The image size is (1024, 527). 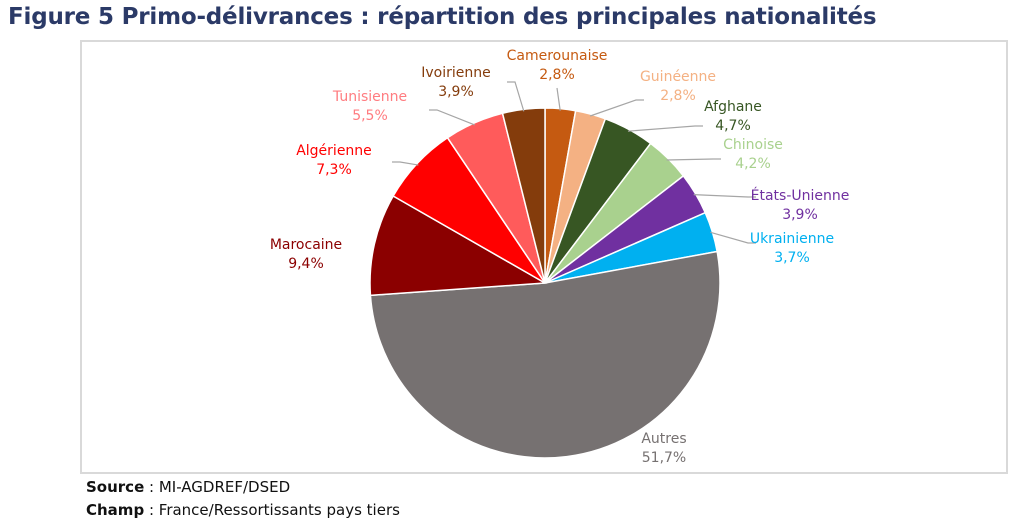 What do you see at coordinates (115, 510) in the screenshot?
I see `scope-label: Champ` at bounding box center [115, 510].